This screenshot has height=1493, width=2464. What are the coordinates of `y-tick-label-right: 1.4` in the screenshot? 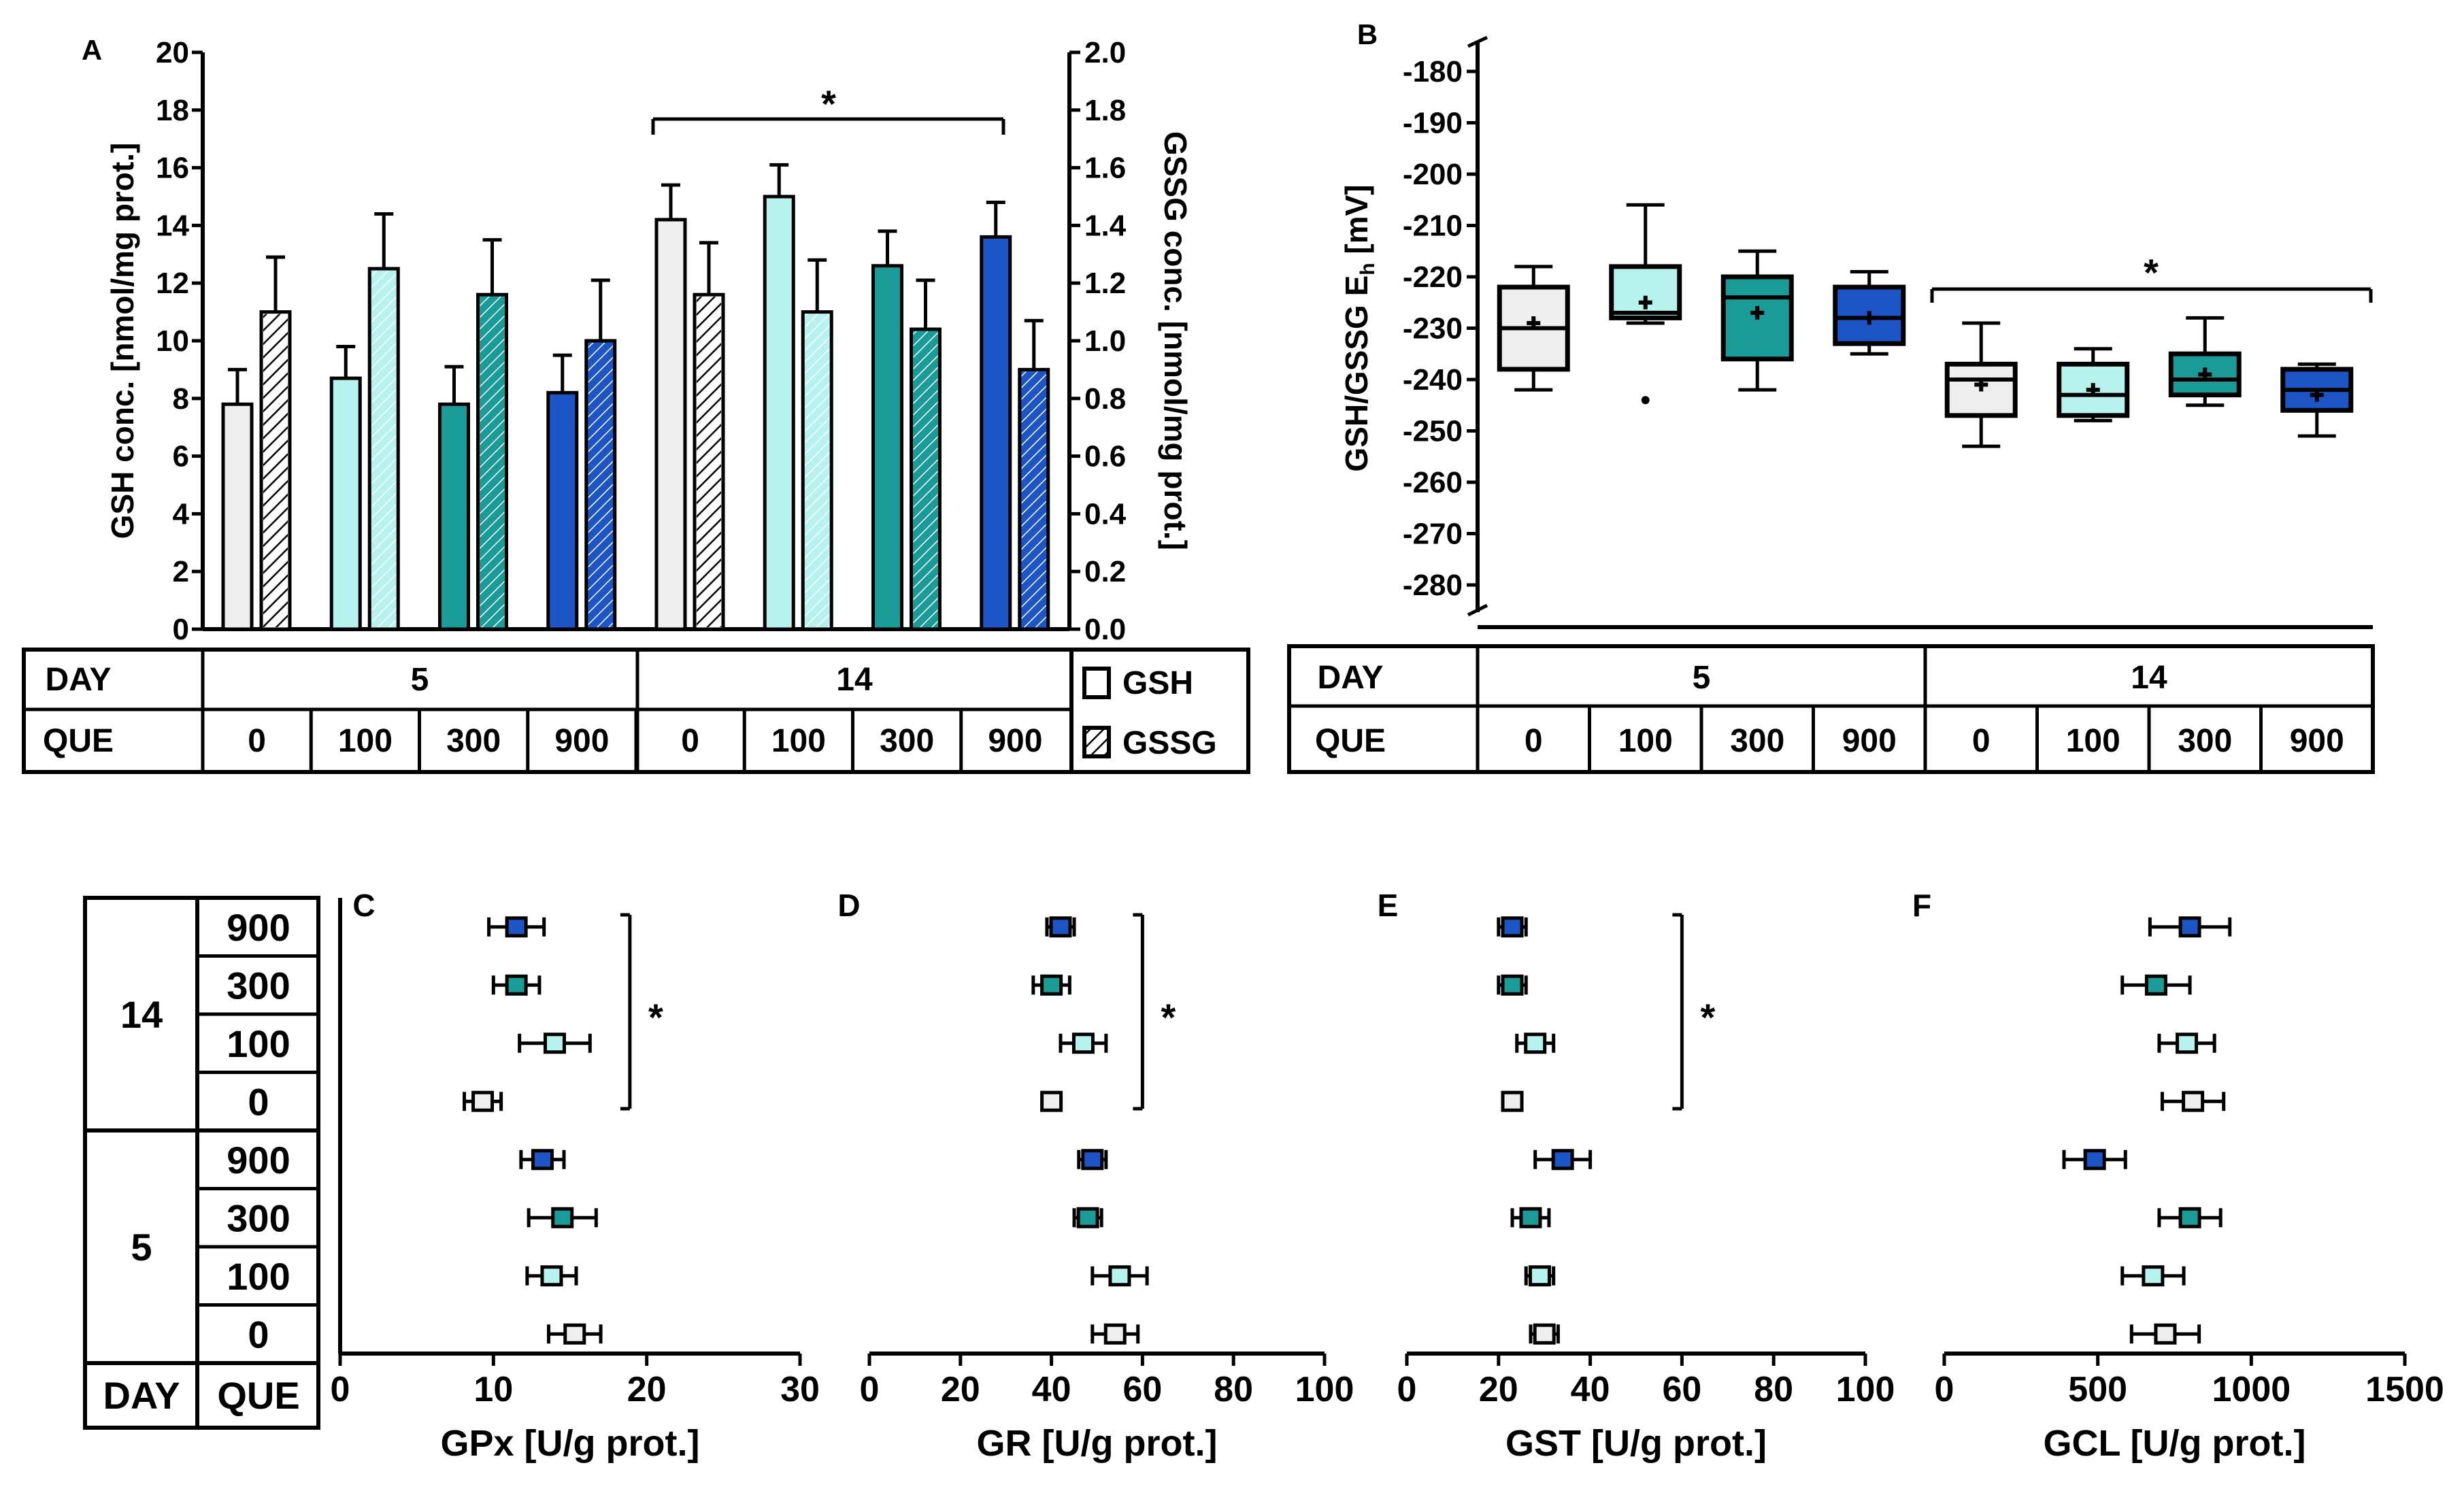 It's located at (1105, 225).